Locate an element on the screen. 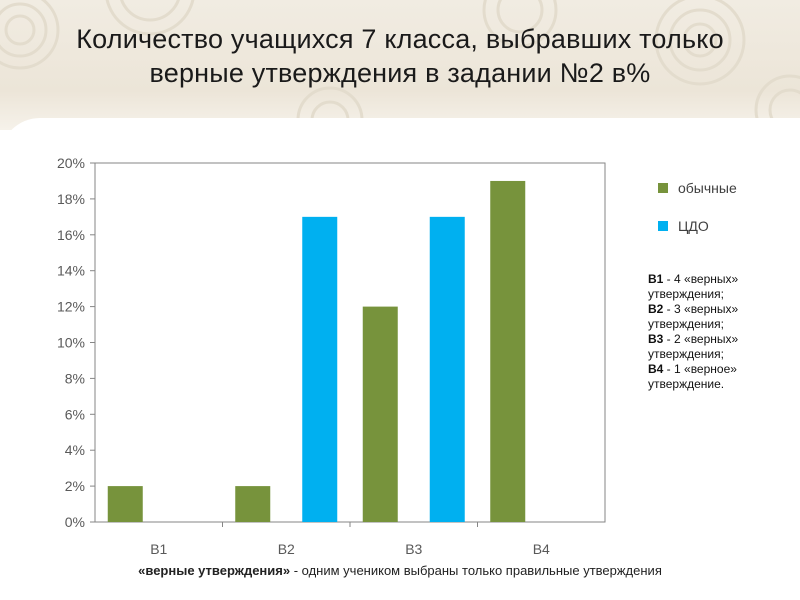 The image size is (800, 600). note-text: - 2 «верных» утверждения; is located at coordinates (693, 346).